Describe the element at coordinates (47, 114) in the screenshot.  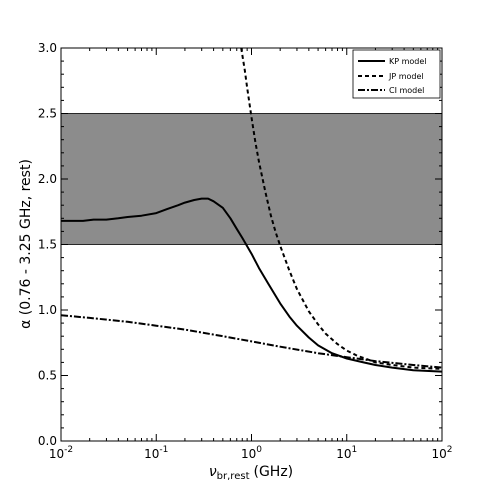
I see `y-tick-label: 2.5` at that location.